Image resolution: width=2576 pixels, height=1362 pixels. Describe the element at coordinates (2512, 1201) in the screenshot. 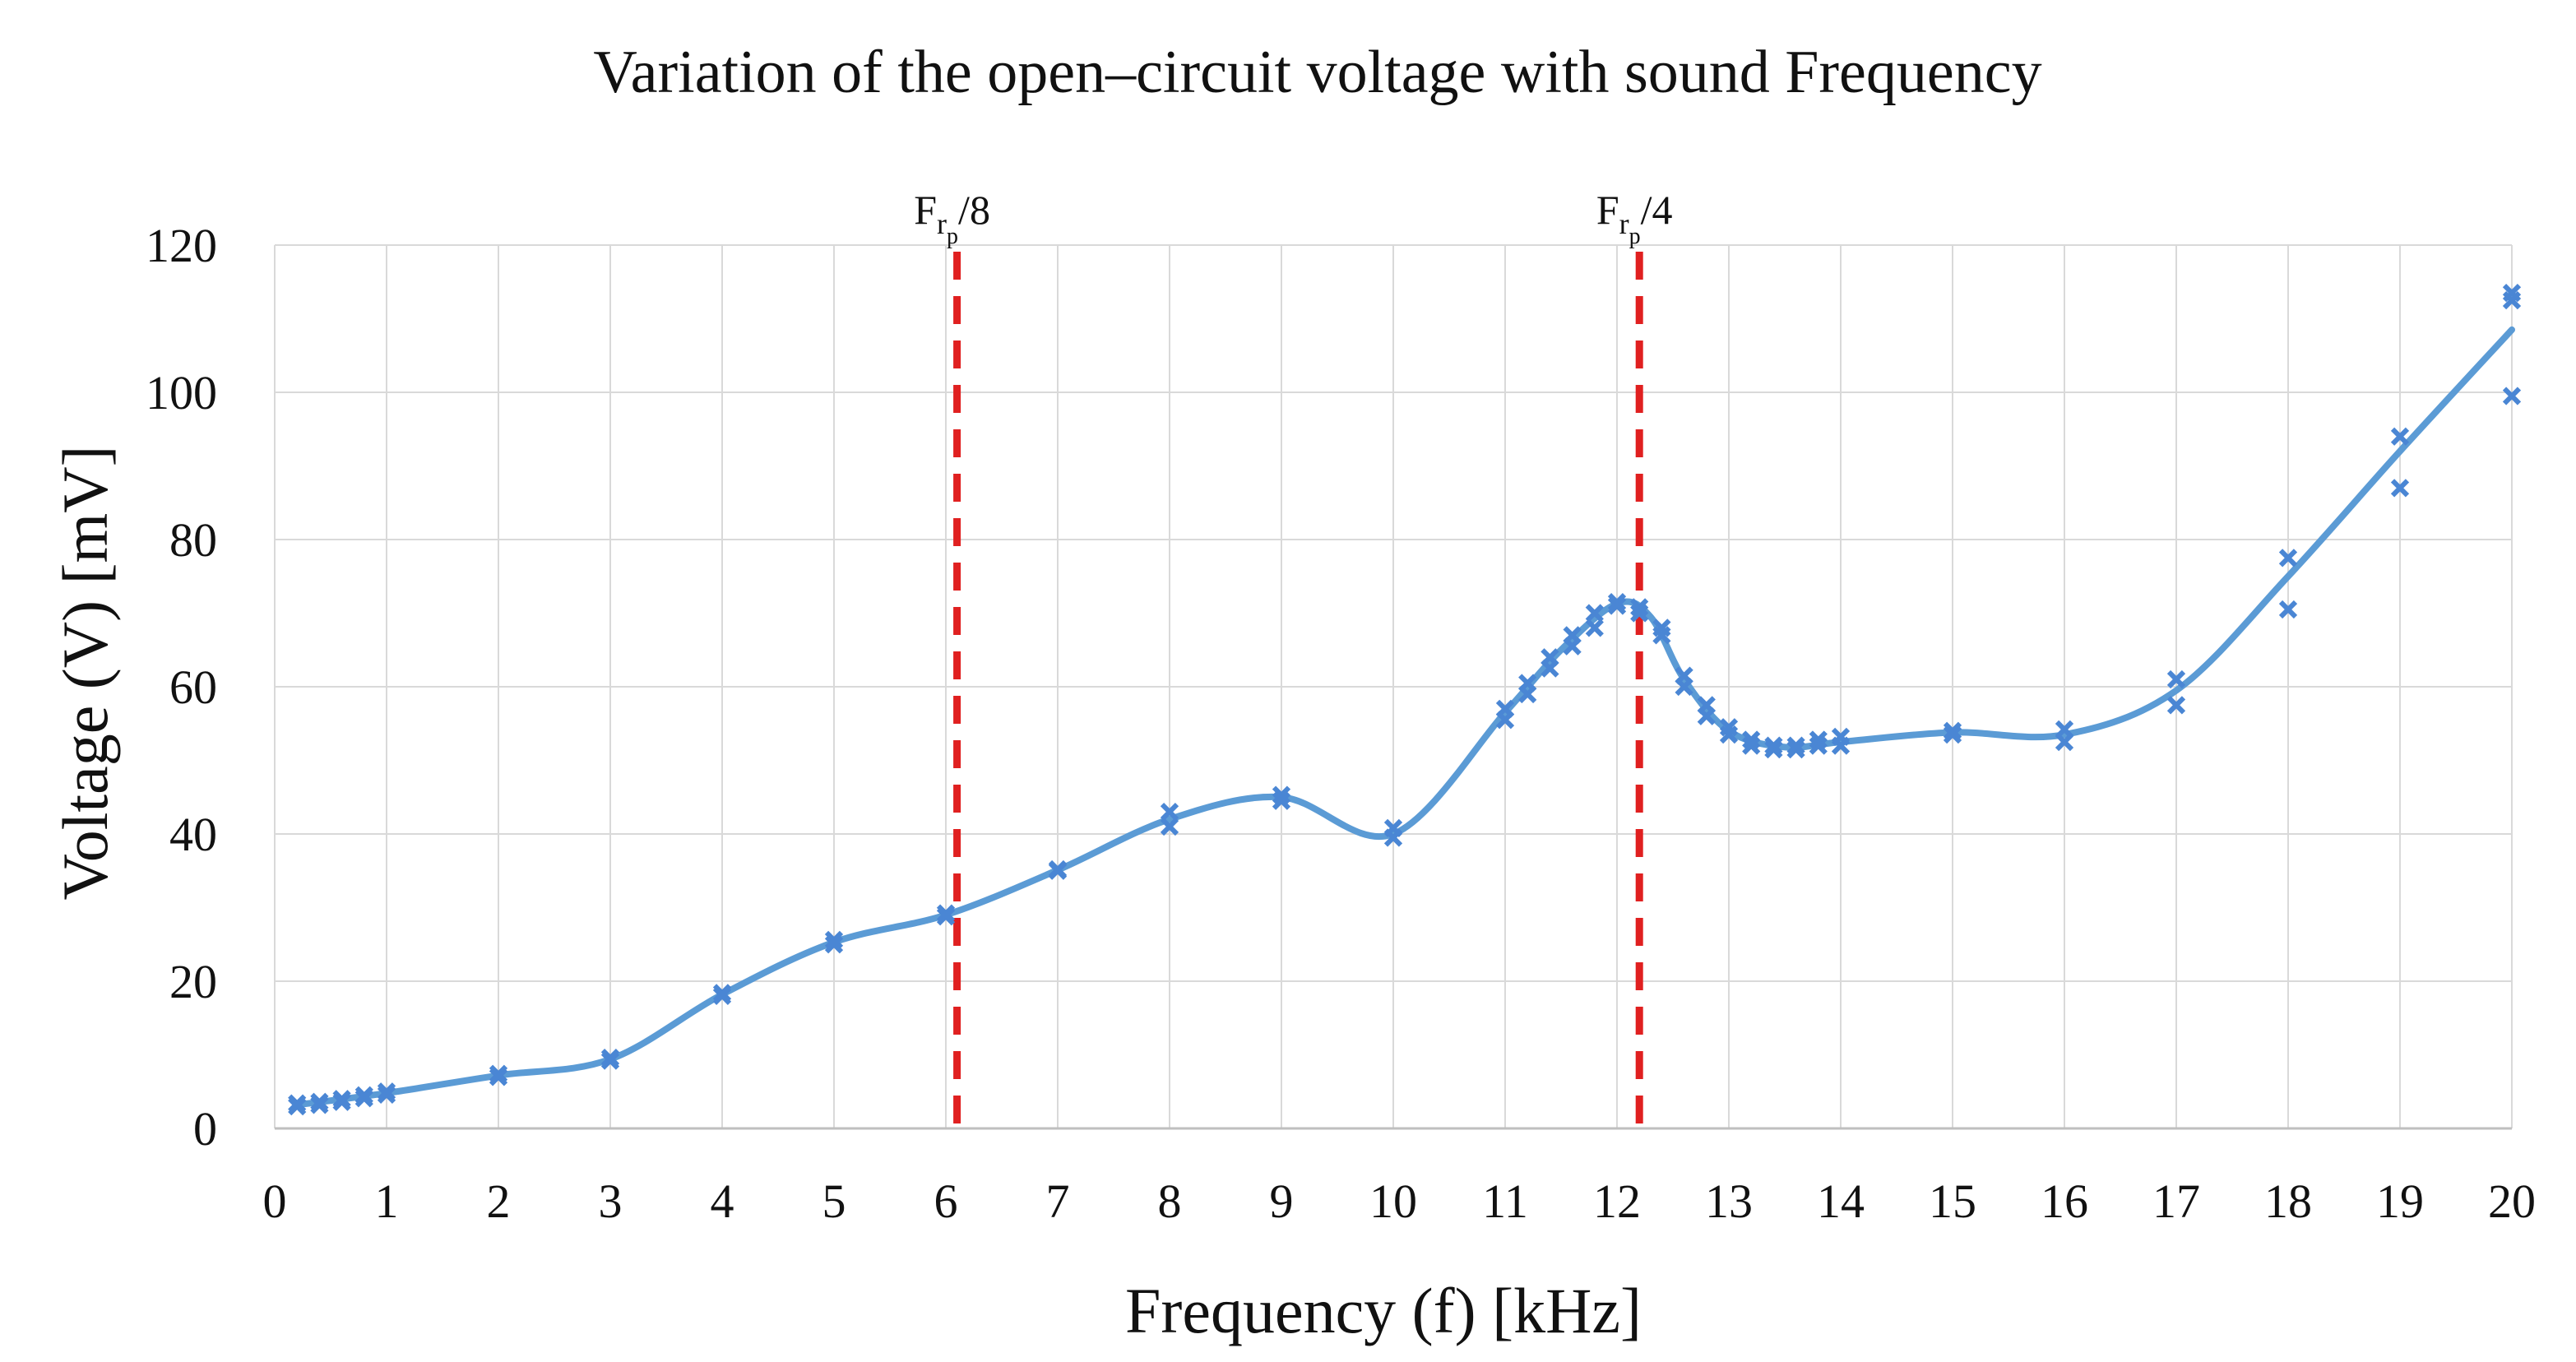

I see `x-tick-label: 20` at that location.